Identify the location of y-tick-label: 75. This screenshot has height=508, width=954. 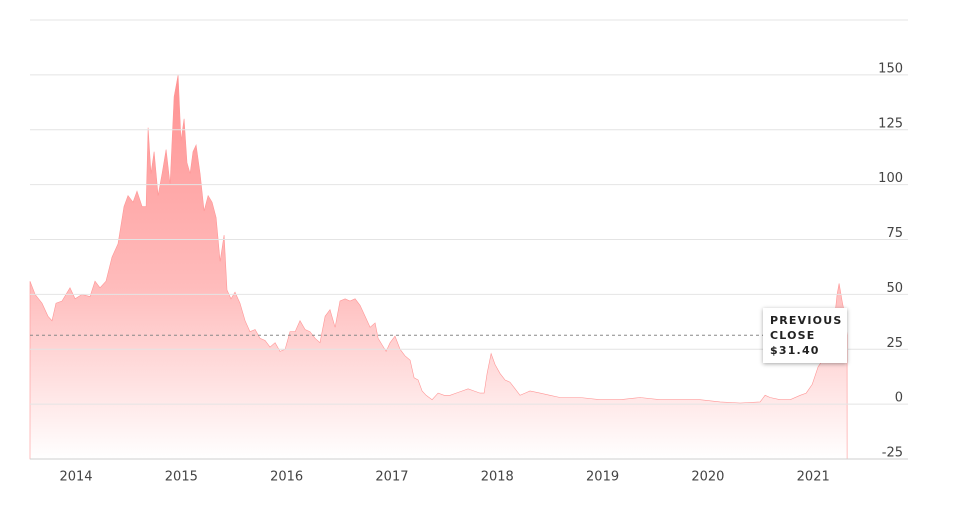
(894, 233).